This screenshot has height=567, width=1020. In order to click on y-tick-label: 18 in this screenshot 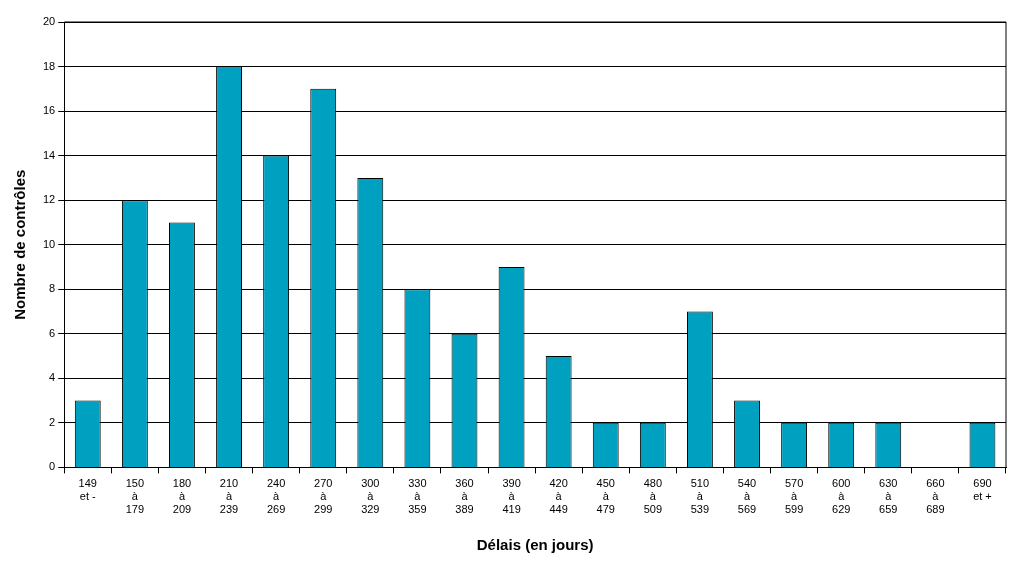, I will do `click(49, 65)`.